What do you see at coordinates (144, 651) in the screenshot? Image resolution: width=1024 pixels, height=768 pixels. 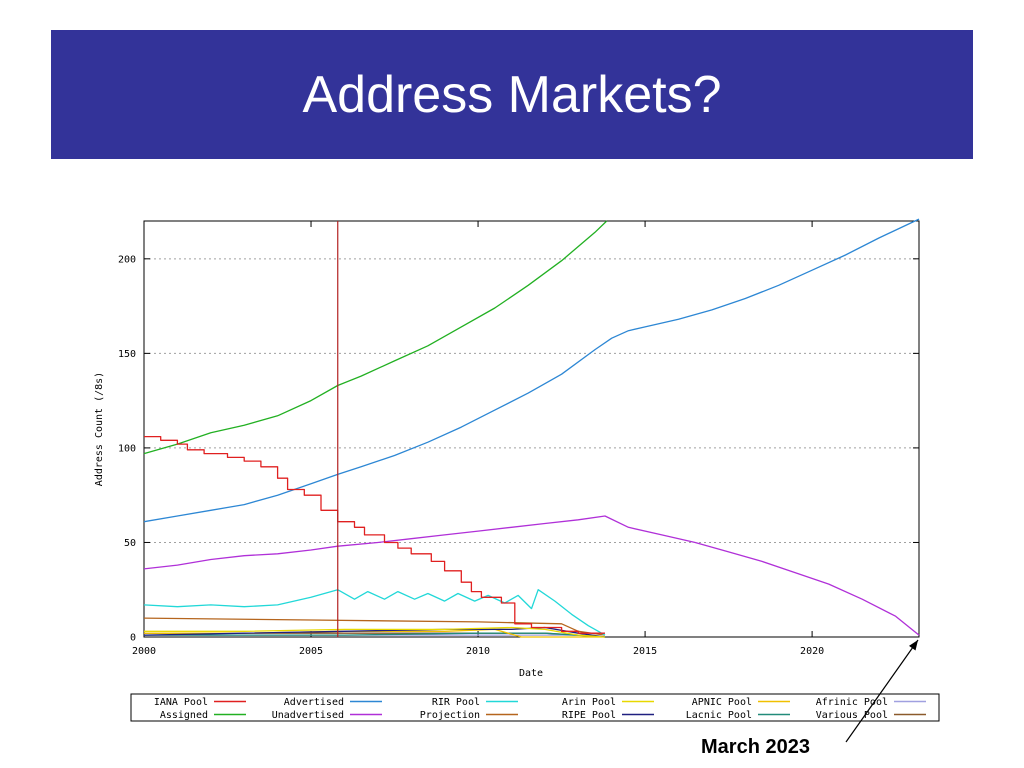 I see `x-tick-label-2000: 2000` at bounding box center [144, 651].